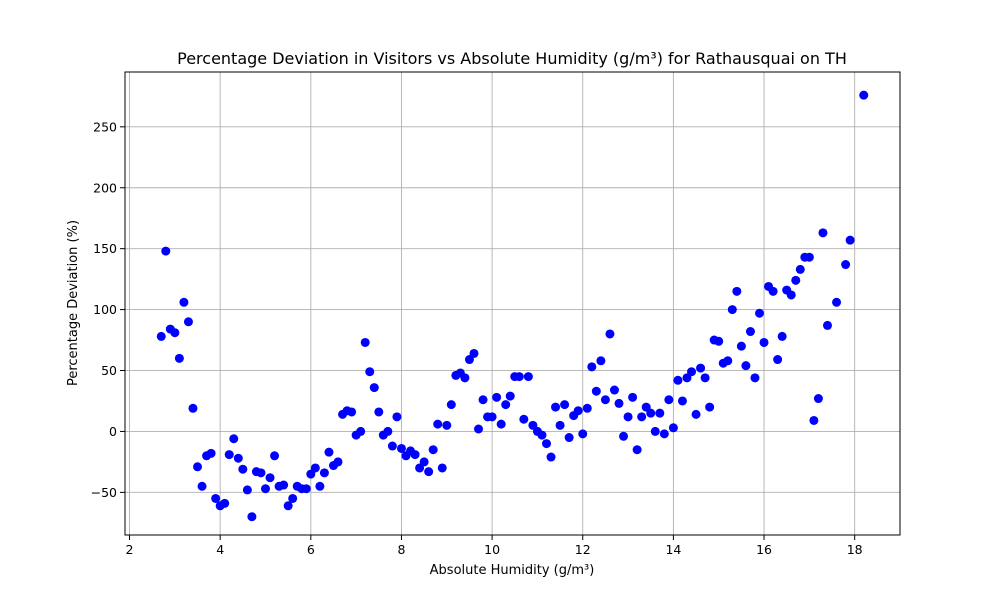 Image resolution: width=1000 pixels, height=600 pixels. Describe the element at coordinates (109, 370) in the screenshot. I see `y-tick-label: 50` at that location.